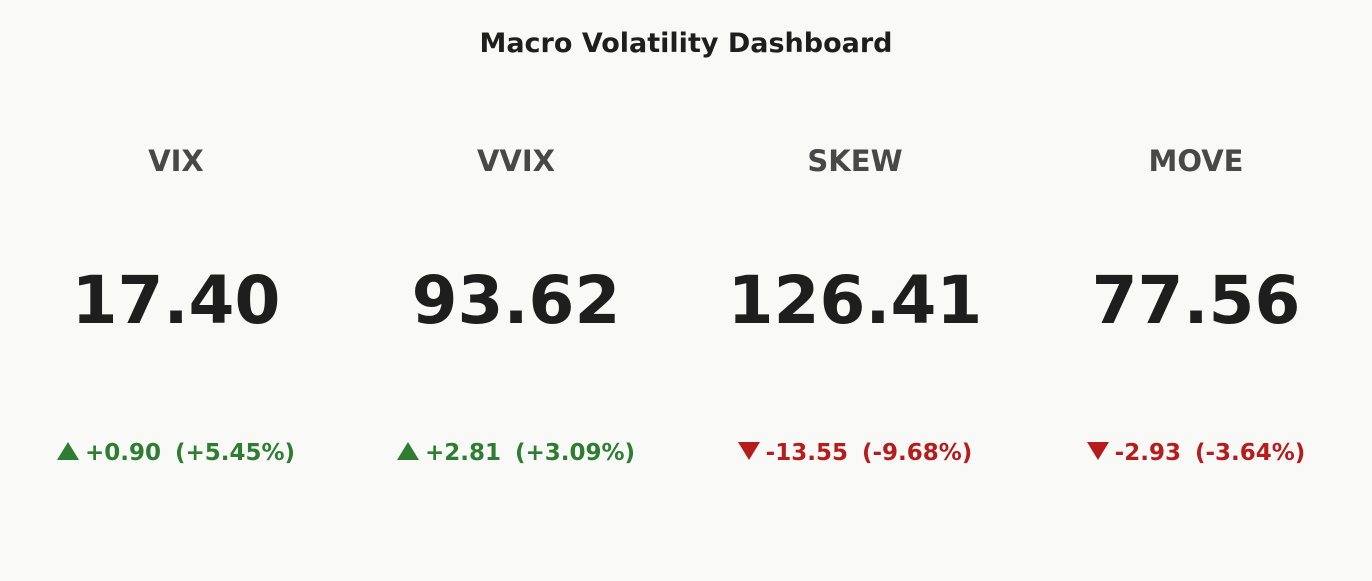 The width and height of the screenshot is (1372, 581). What do you see at coordinates (855, 300) in the screenshot?
I see `indicator-value: 126.41` at bounding box center [855, 300].